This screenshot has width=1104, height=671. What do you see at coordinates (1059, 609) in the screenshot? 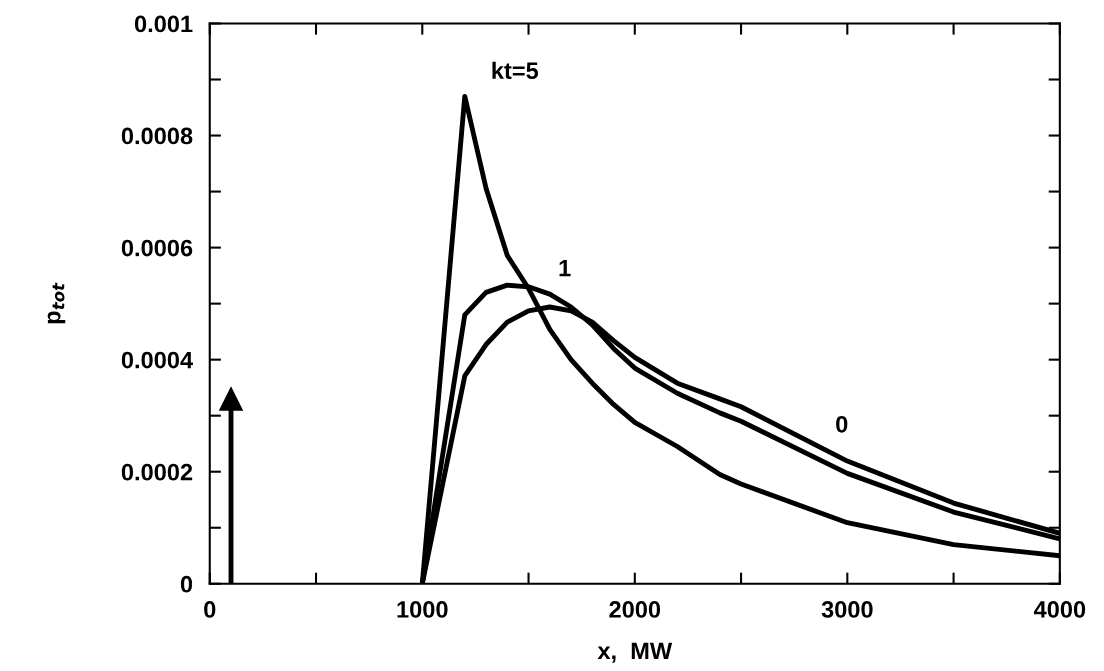
I see `x-tick-label: 4000` at bounding box center [1059, 609].